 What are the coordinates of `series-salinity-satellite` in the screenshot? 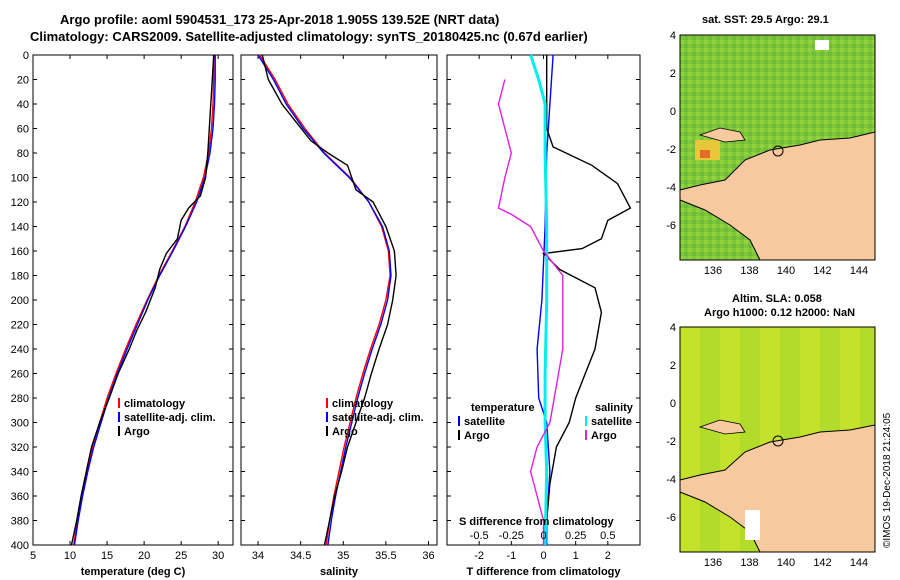 It's located at (539, 300).